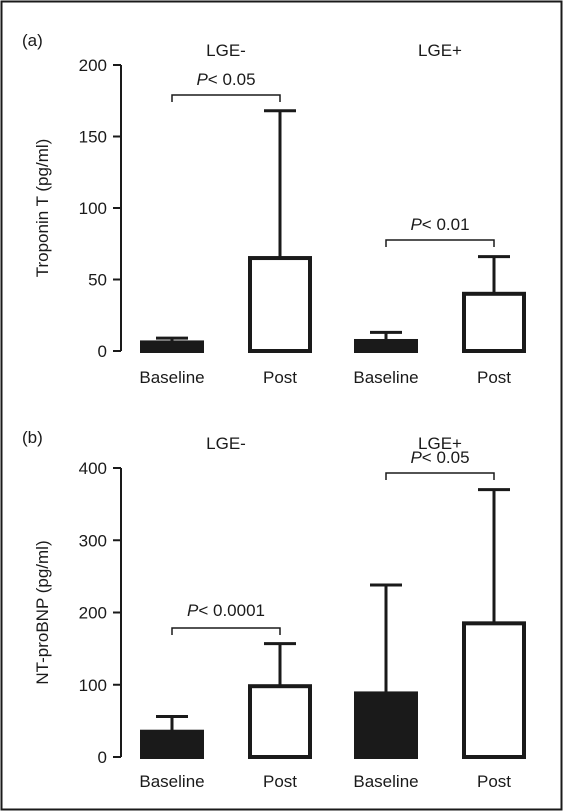 The image size is (563, 811). I want to click on y-tick-label: 50, so click(97, 280).